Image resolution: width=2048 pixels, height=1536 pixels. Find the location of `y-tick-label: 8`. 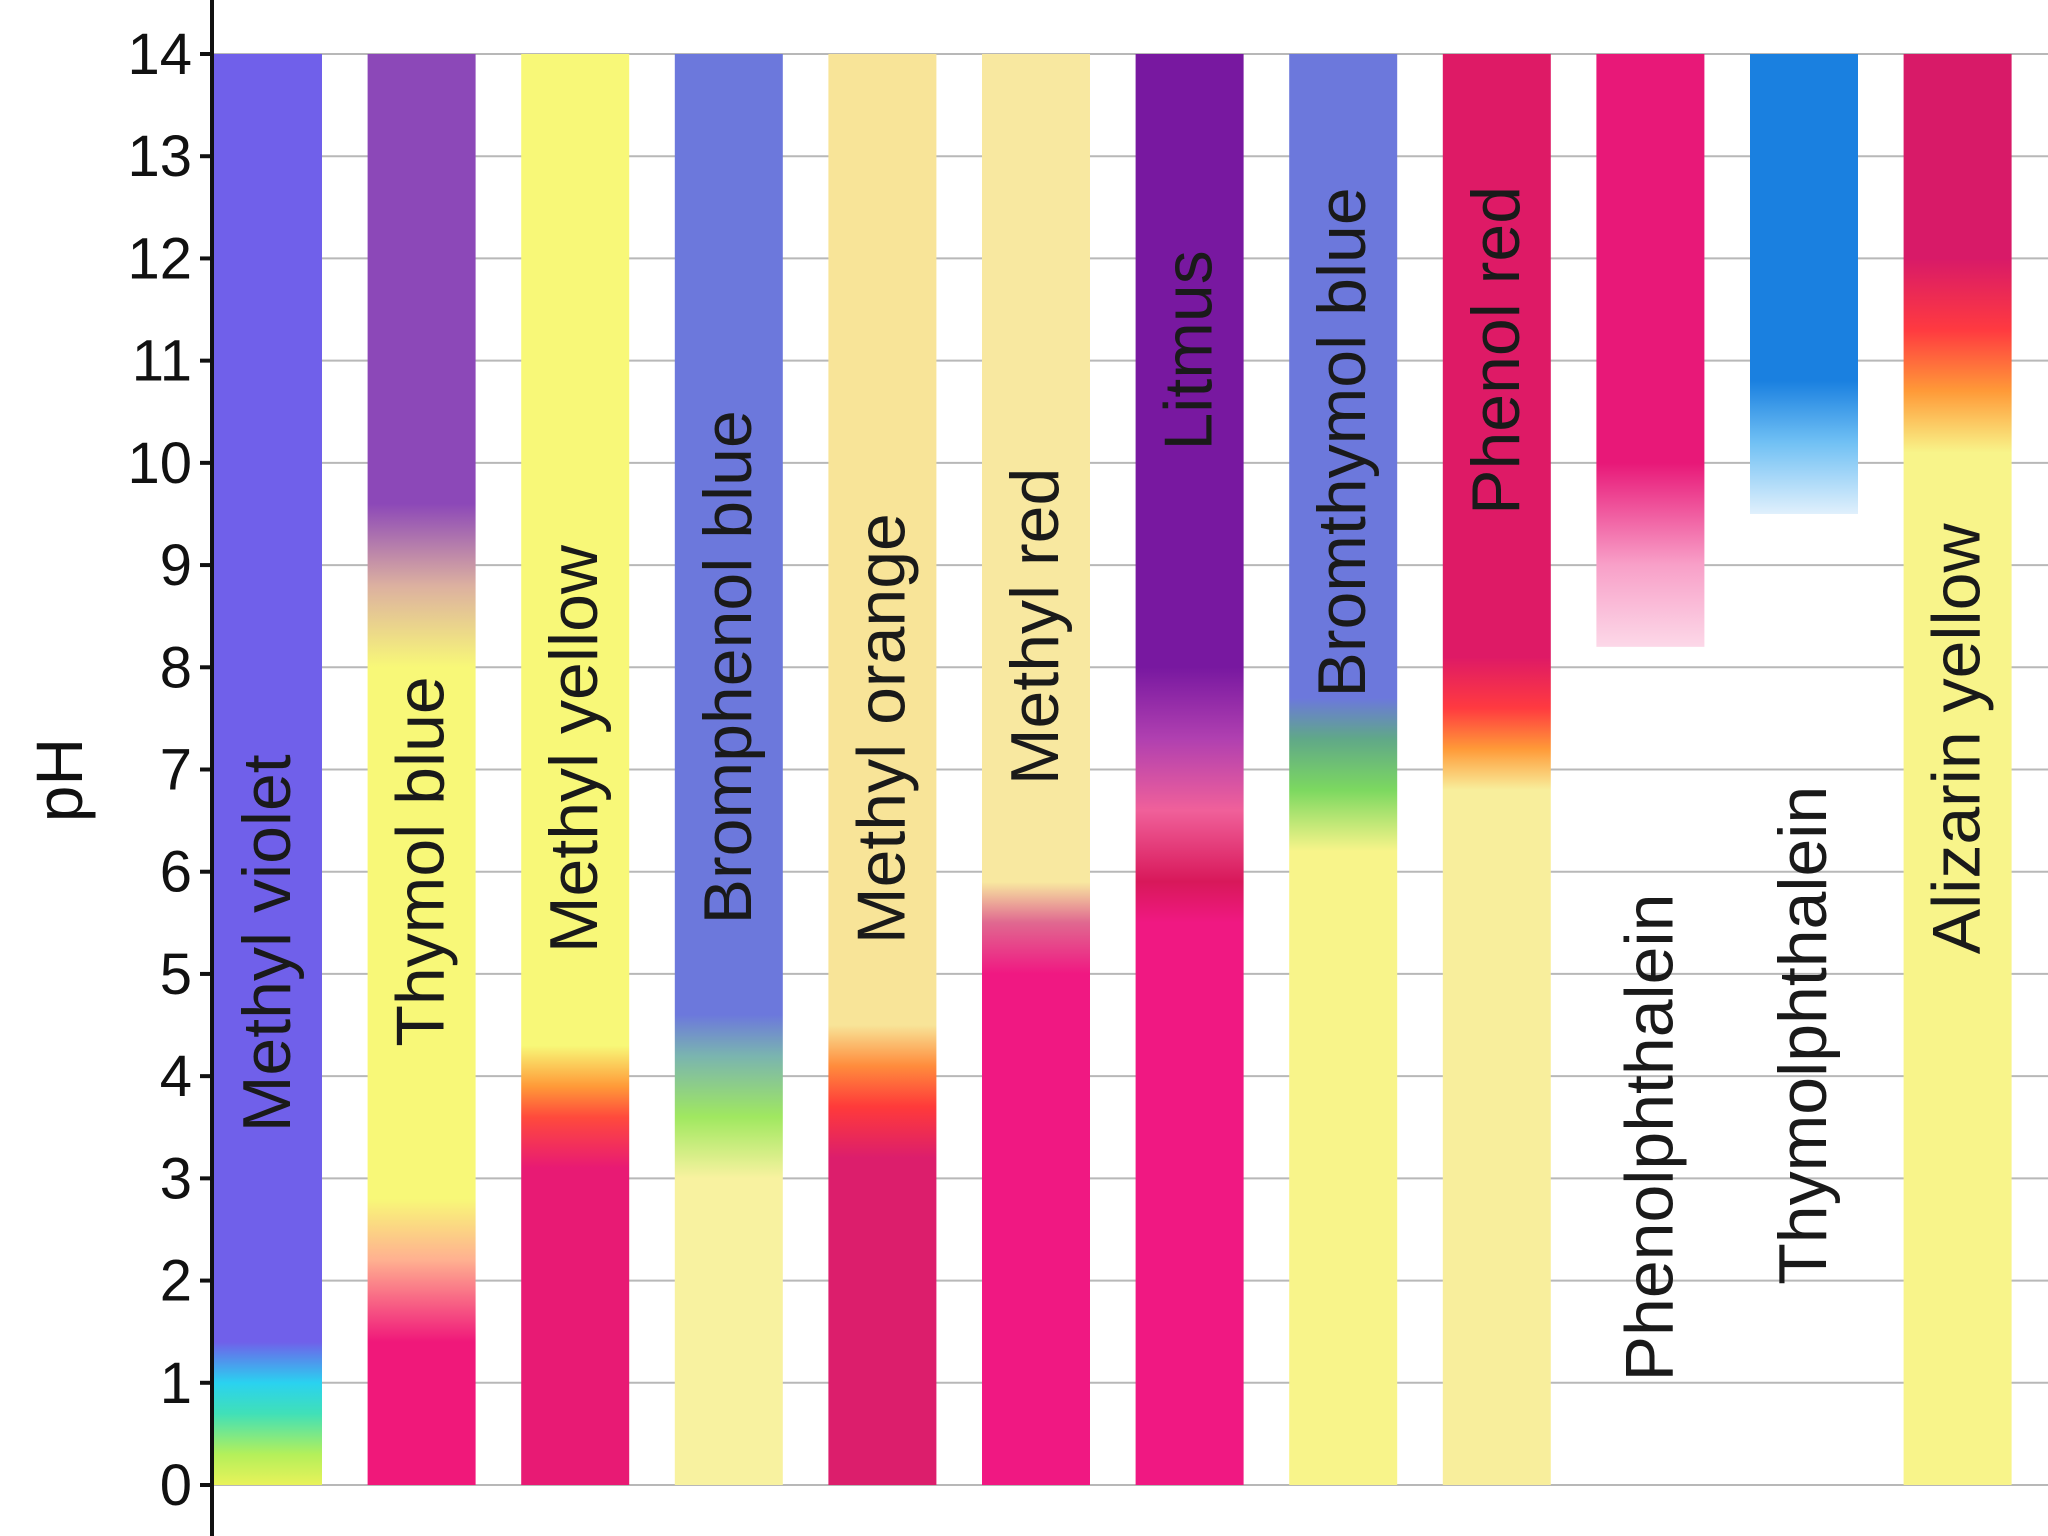

y-tick-label: 8 is located at coordinates (176, 667).